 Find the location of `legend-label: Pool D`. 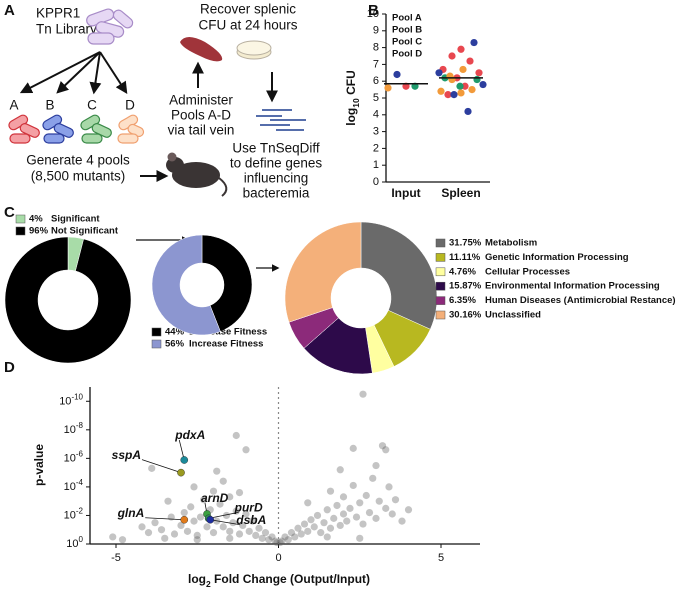

legend-label: Pool D is located at coordinates (407, 54).